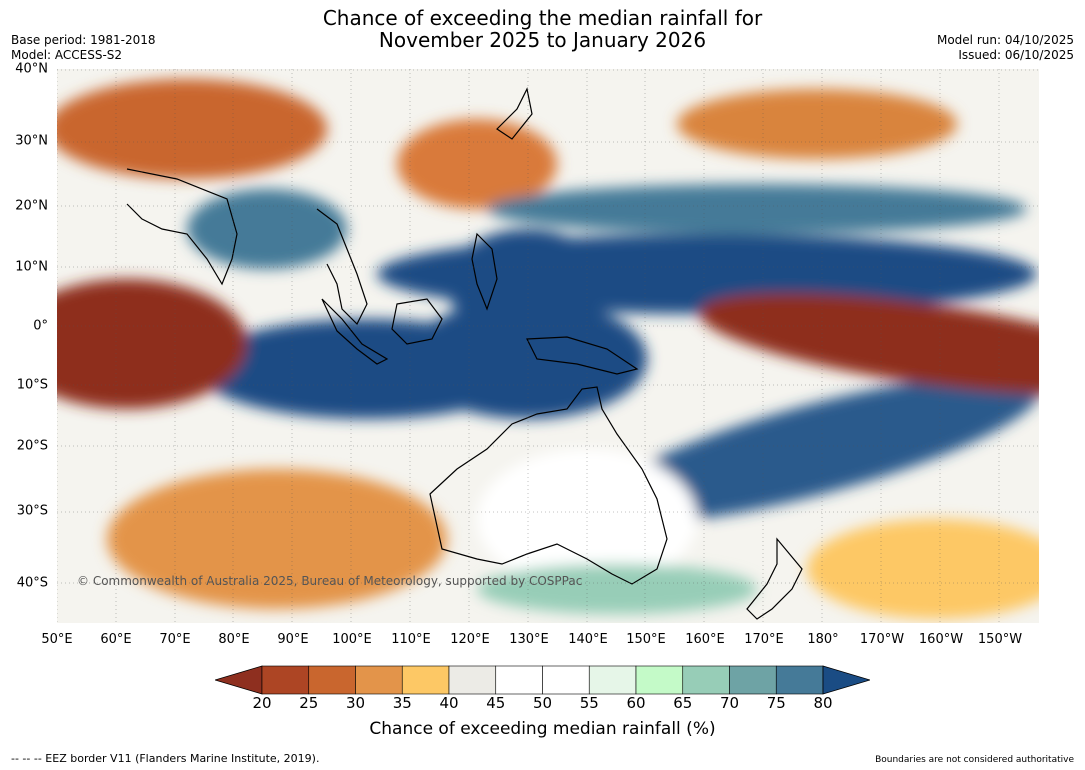  I want to click on lat-label: 10°N, so click(31, 267).